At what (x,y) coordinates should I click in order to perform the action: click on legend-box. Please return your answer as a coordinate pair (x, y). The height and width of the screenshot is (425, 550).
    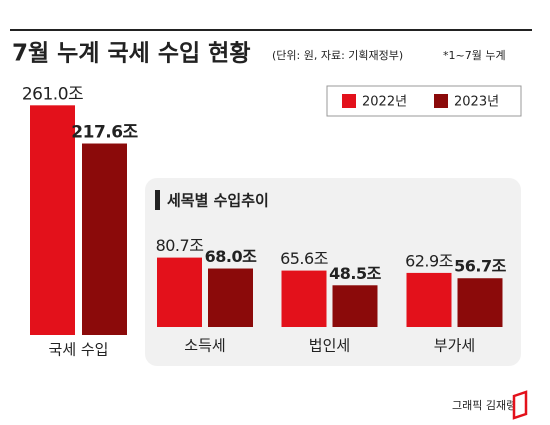
    Looking at the image, I should click on (424, 101).